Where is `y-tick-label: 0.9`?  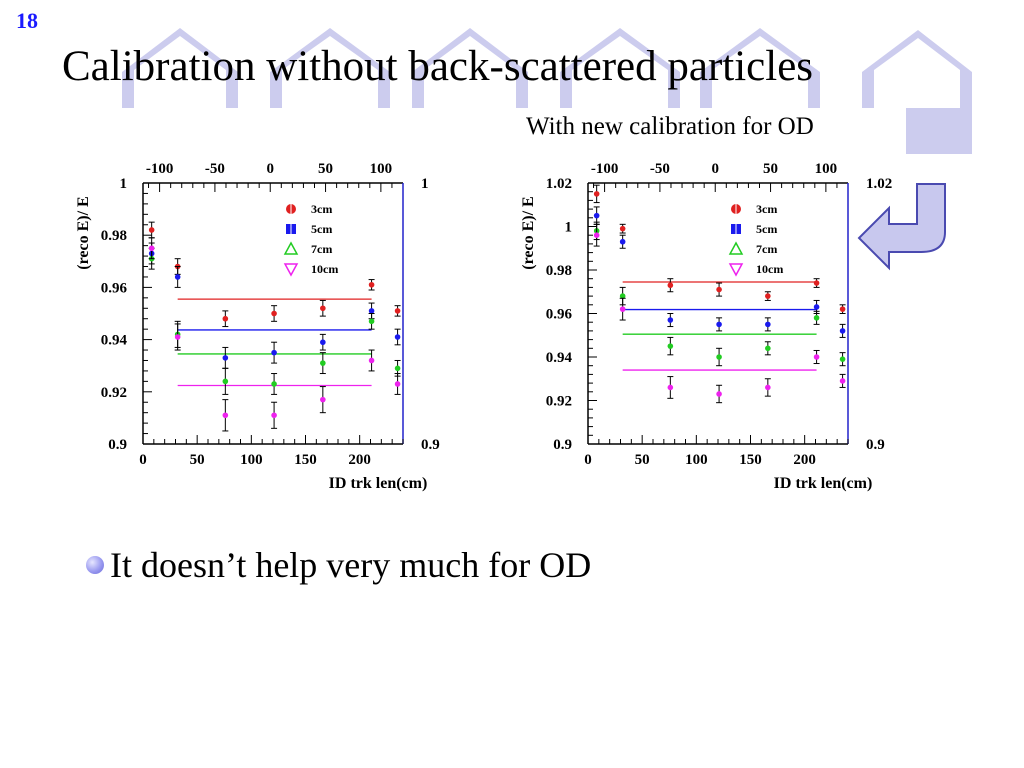
y-tick-label: 0.9 is located at coordinates (117, 445).